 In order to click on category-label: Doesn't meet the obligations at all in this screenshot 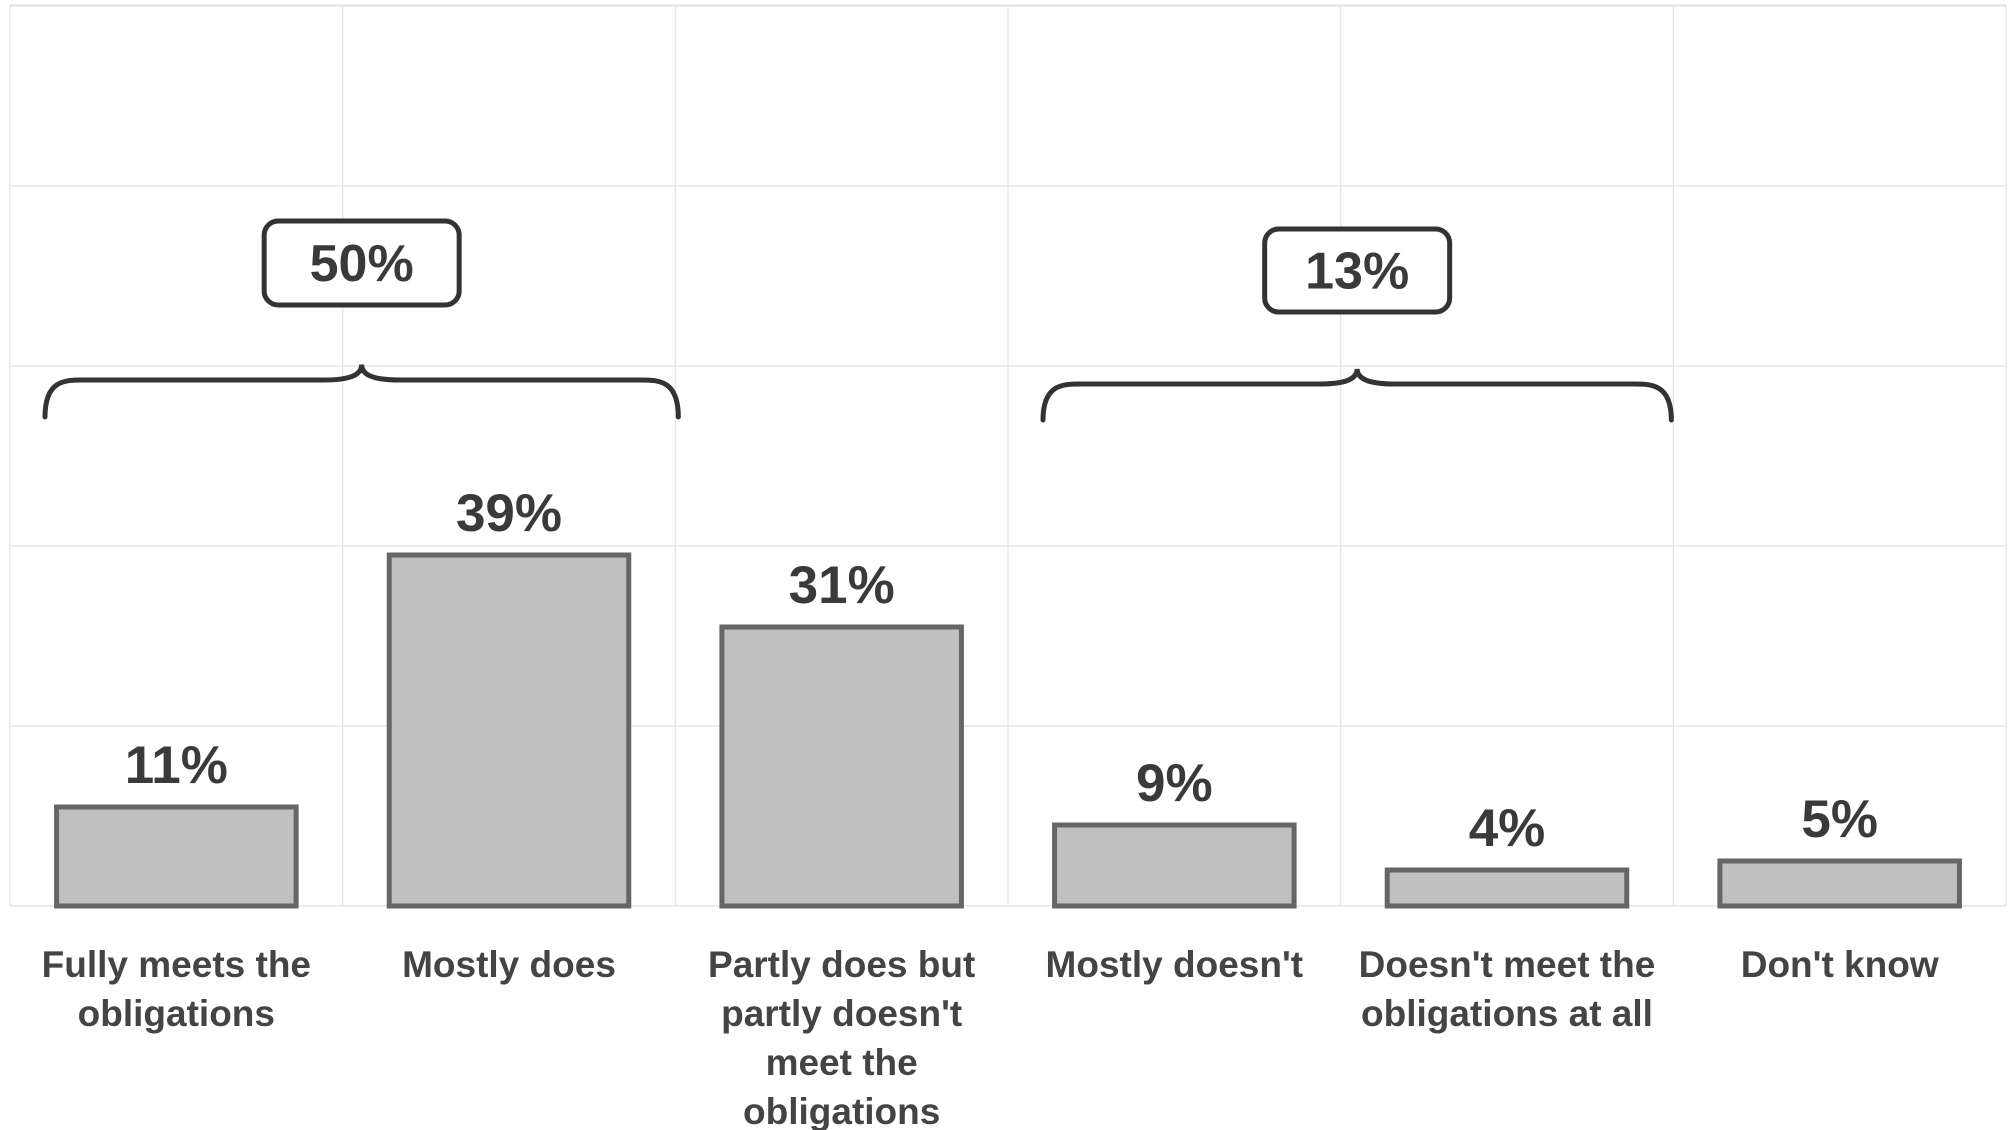, I will do `click(1507, 989)`.